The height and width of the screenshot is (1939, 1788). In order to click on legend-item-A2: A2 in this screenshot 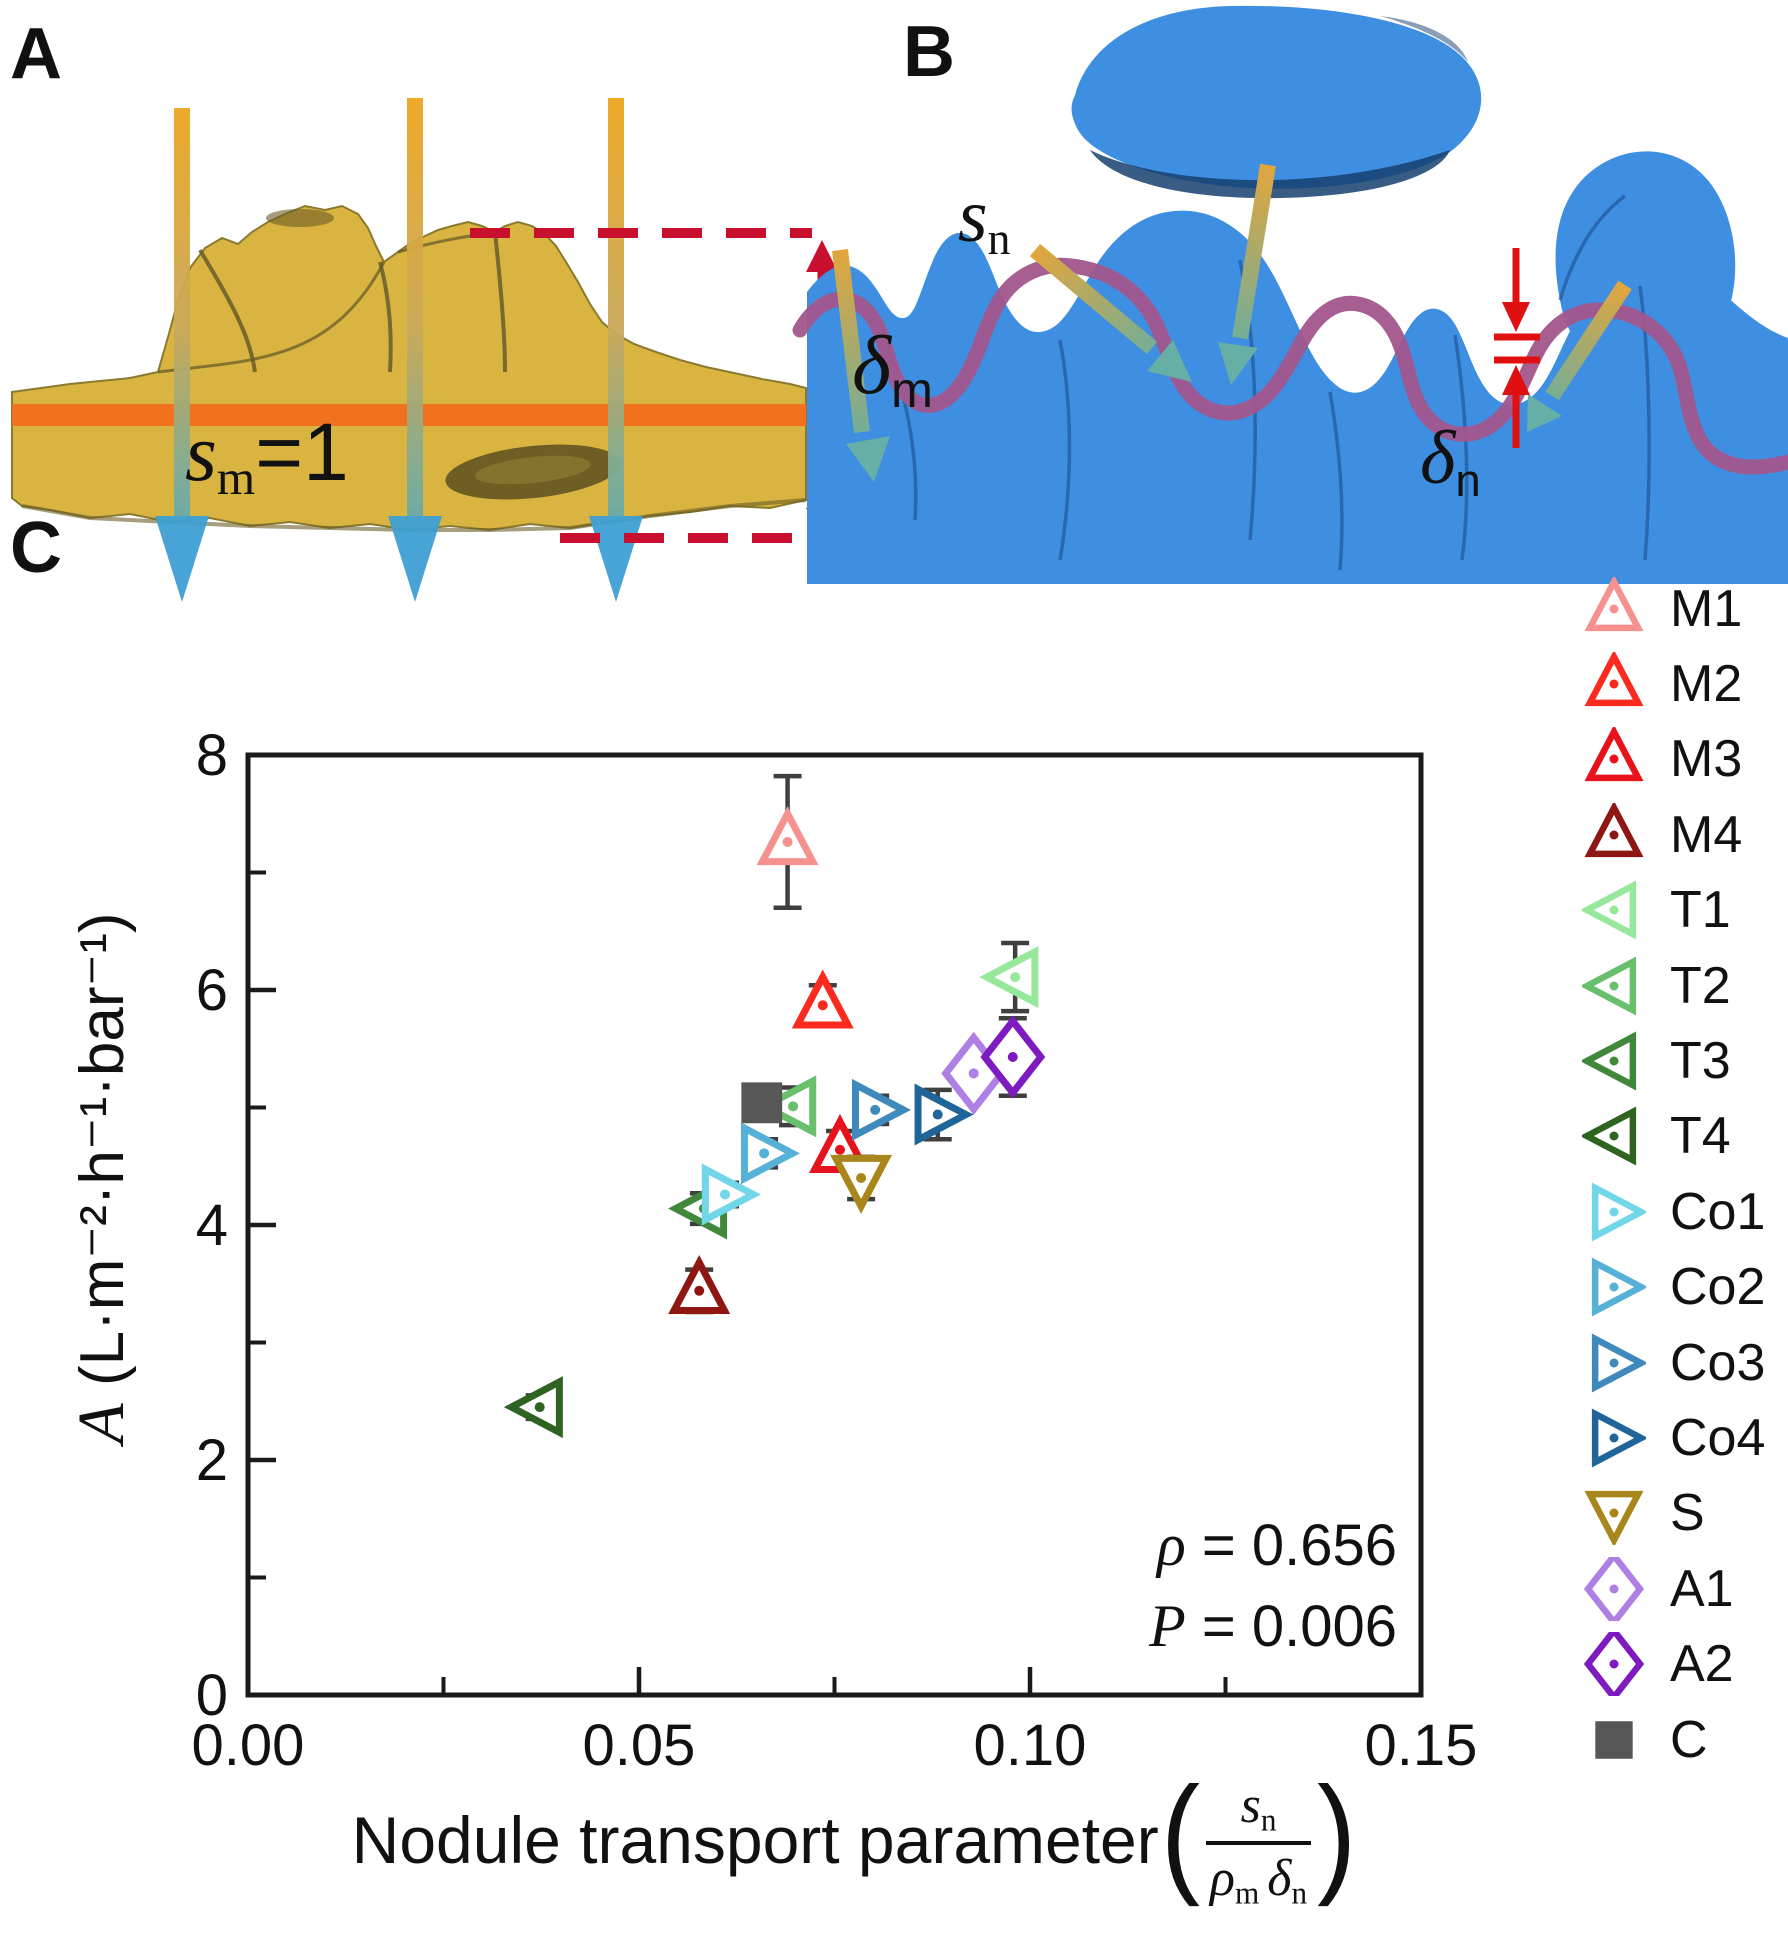, I will do `click(1673, 1663)`.